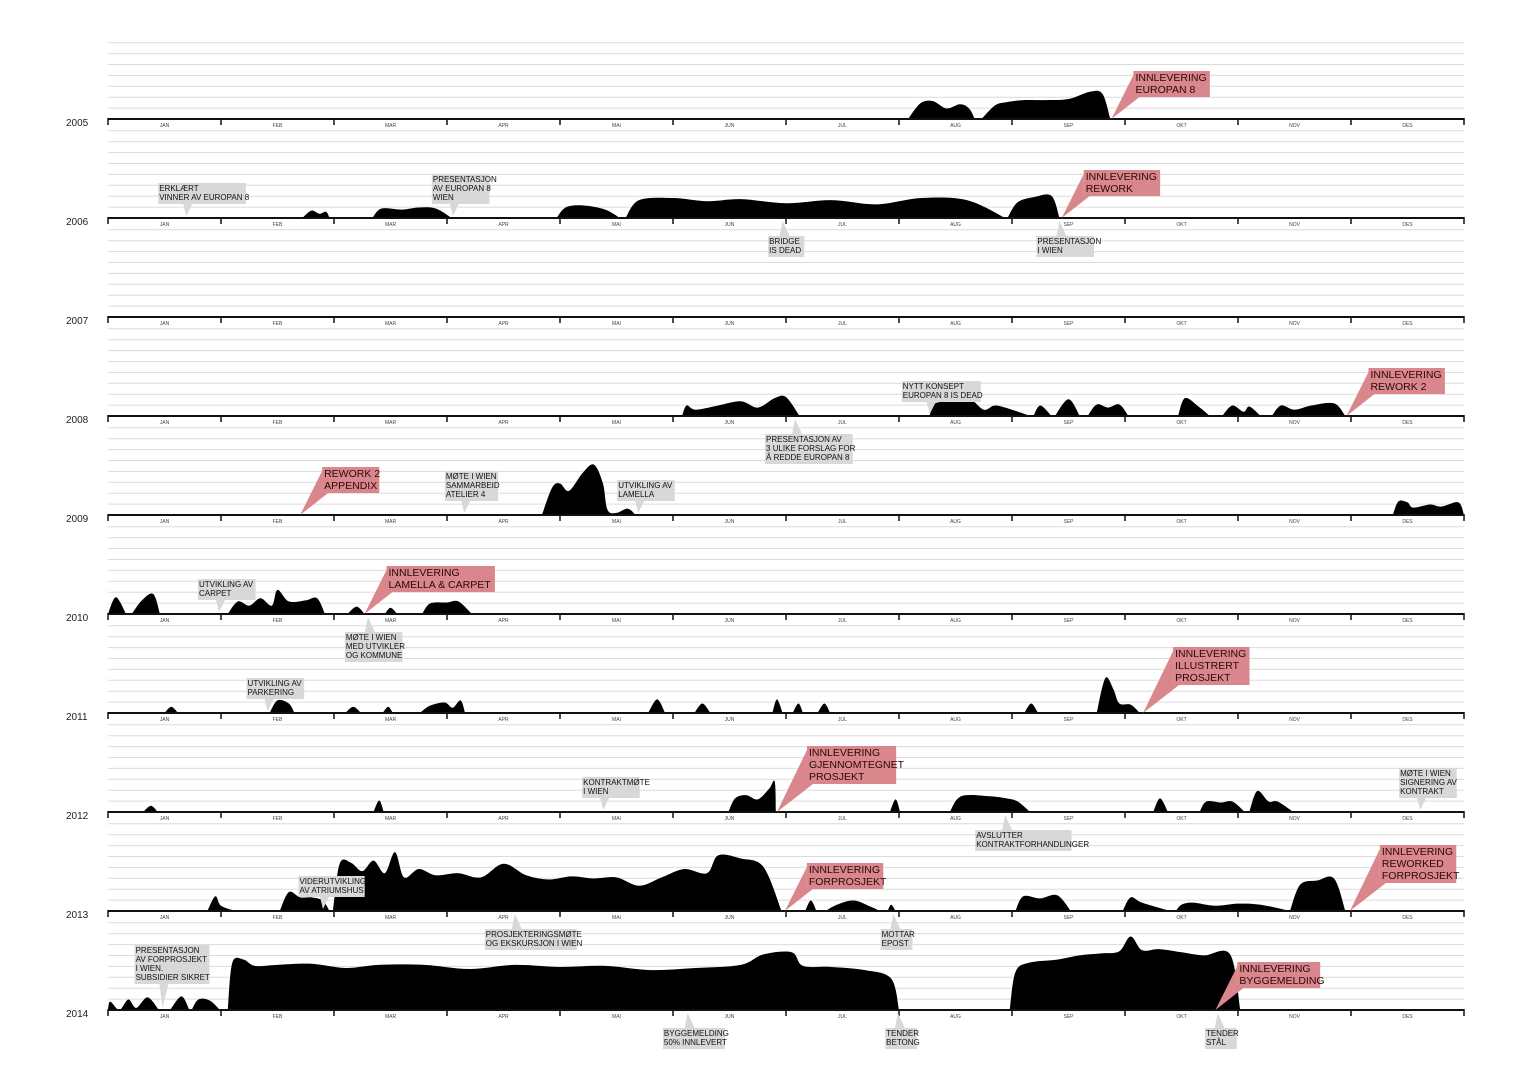 The width and height of the screenshot is (1536, 1086). I want to click on month-label: FEB, so click(278, 720).